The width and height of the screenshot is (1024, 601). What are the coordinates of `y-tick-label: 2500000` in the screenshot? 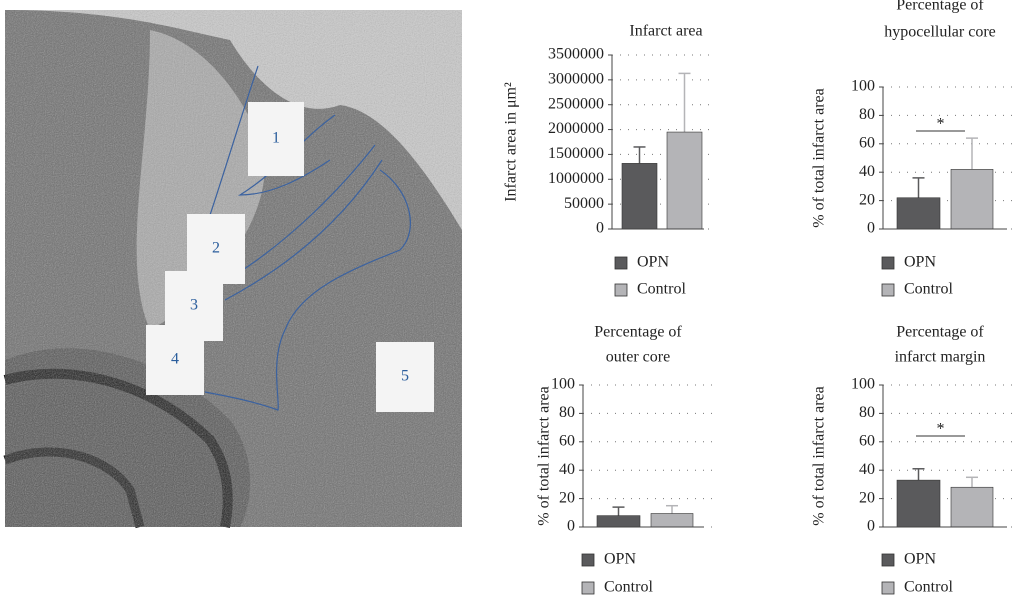 It's located at (576, 103).